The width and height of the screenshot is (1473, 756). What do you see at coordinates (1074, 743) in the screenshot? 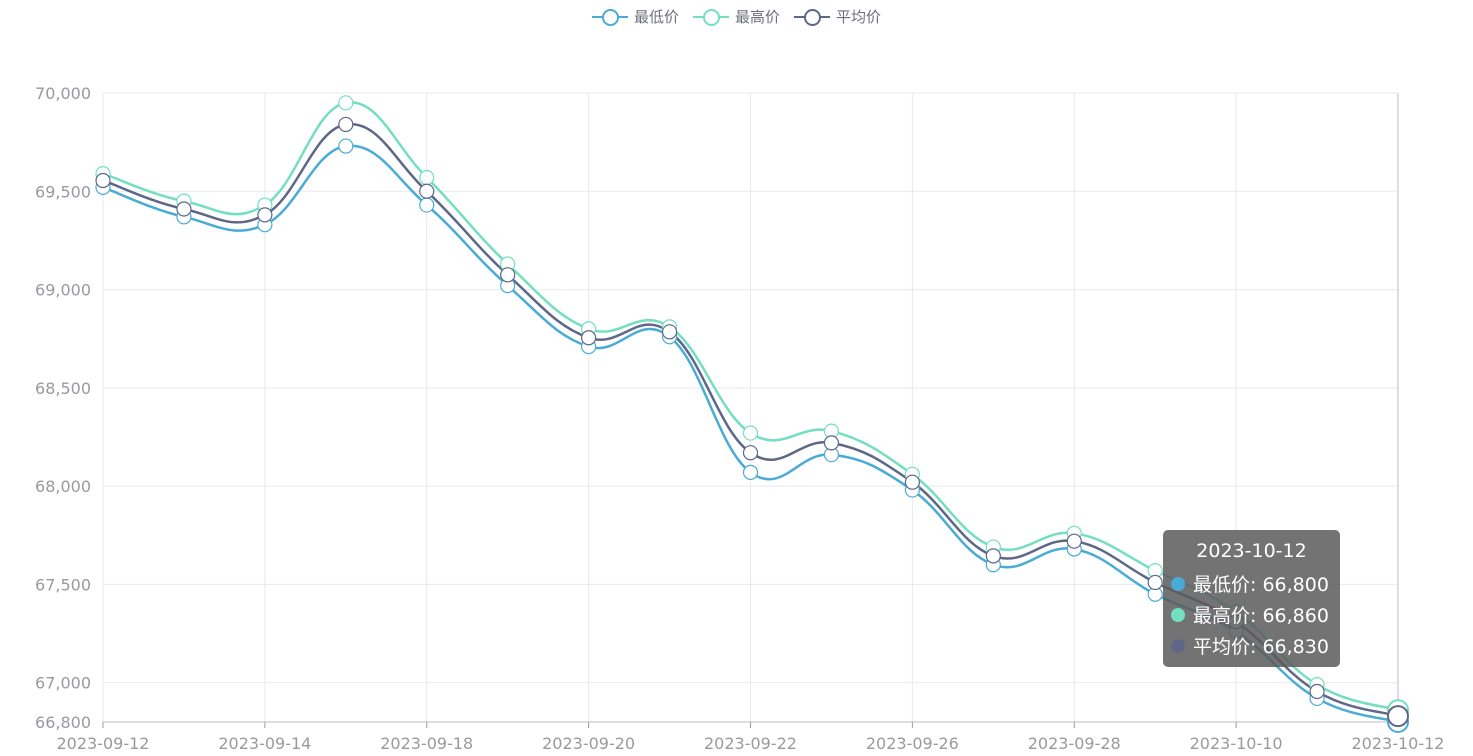
I see `x-tick-label: 2023-09-28` at bounding box center [1074, 743].